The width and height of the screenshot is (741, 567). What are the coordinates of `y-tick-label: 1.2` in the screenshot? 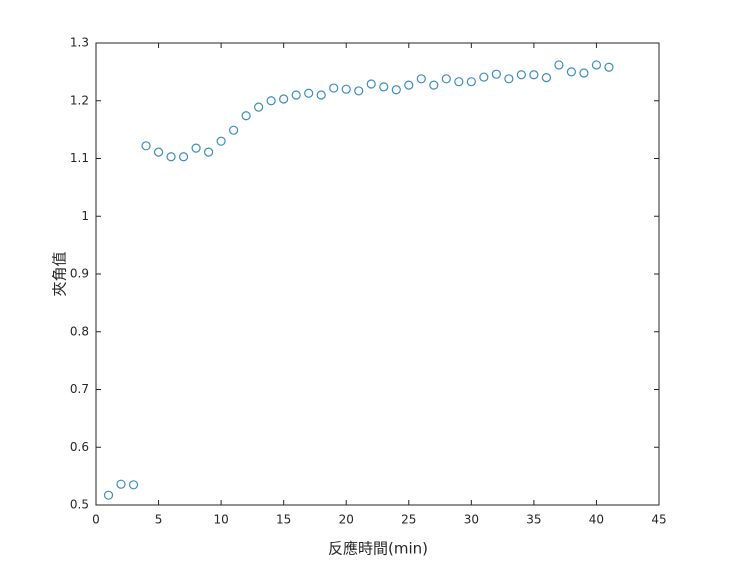 It's located at (79, 100).